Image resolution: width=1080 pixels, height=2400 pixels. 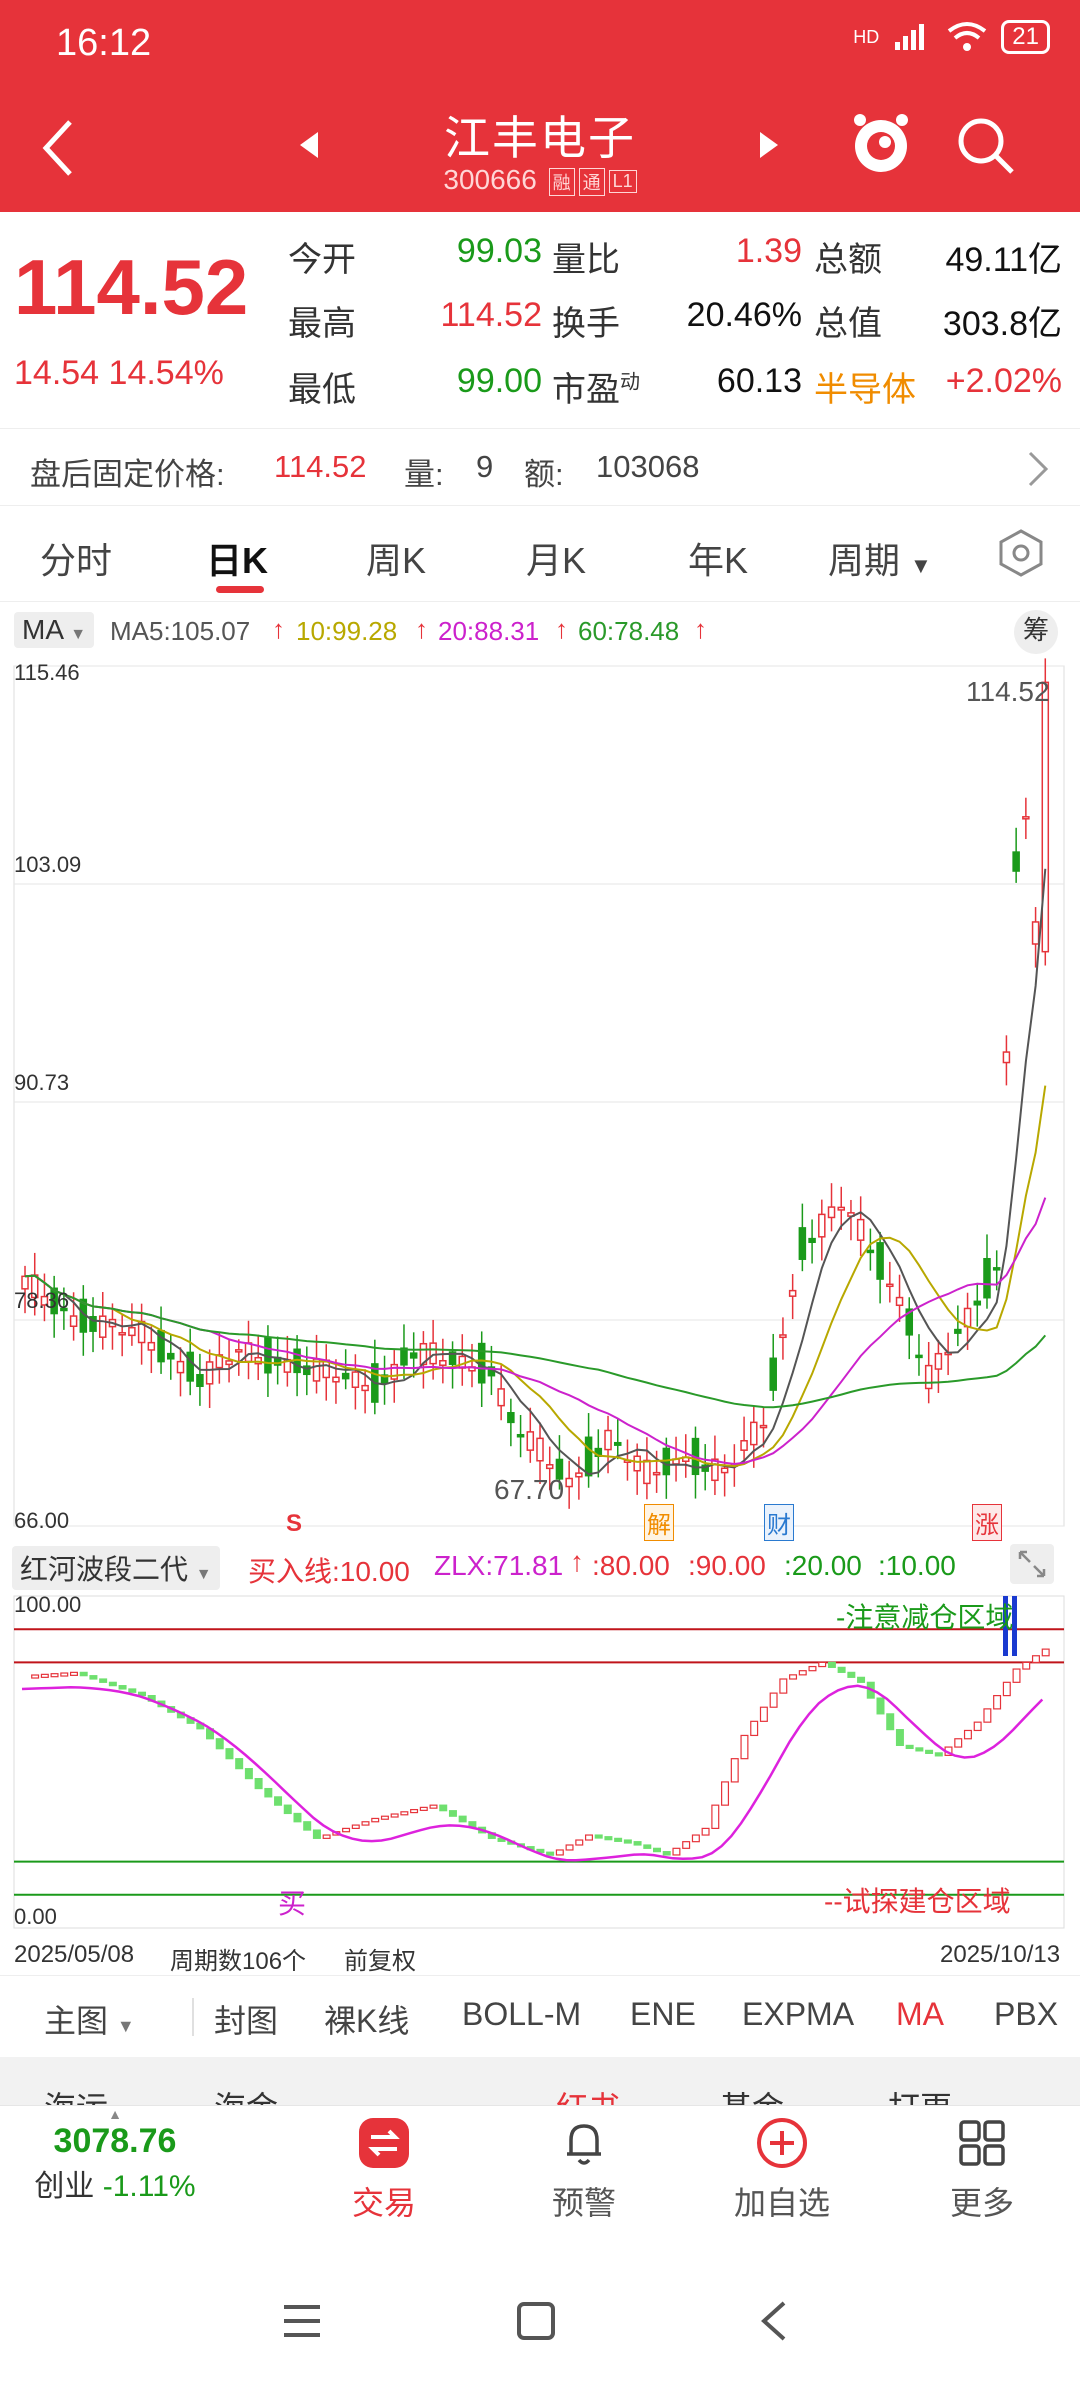 What do you see at coordinates (986, 146) in the screenshot?
I see `search-icon` at bounding box center [986, 146].